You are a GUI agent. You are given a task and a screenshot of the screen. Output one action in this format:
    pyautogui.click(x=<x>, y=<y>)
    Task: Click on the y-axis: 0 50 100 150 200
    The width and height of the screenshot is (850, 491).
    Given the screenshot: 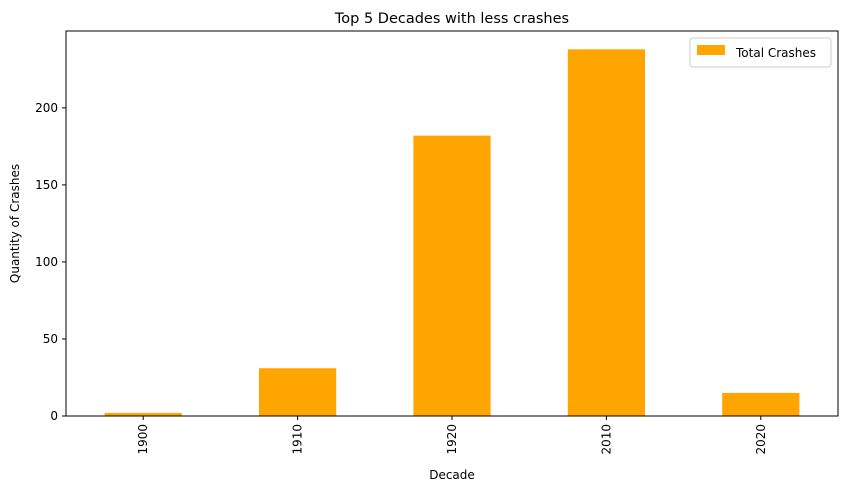 What is the action you would take?
    pyautogui.click(x=50, y=262)
    